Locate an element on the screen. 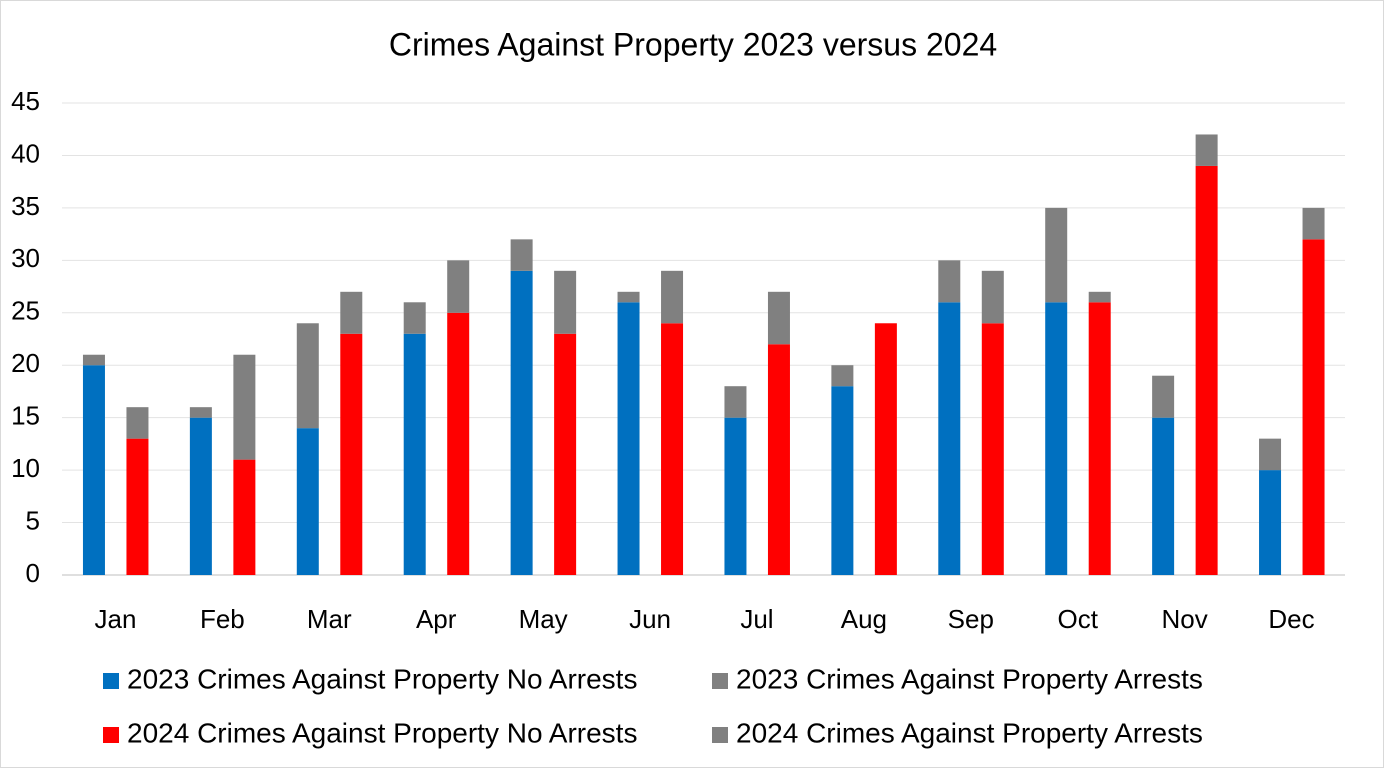 The height and width of the screenshot is (769, 1385). y-tick-label: 35 is located at coordinates (25, 206).